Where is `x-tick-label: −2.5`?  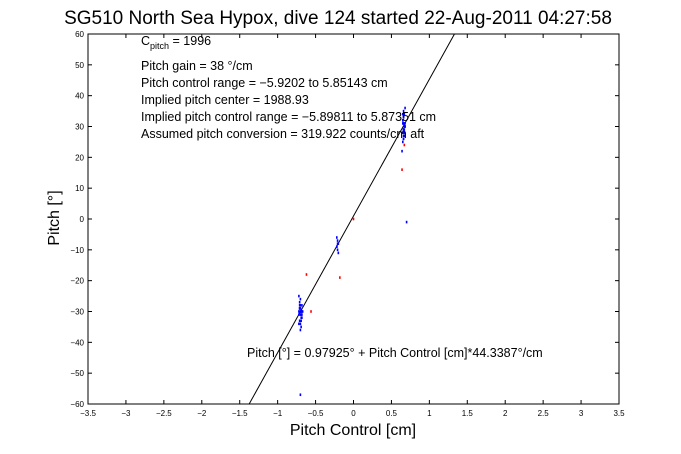
x-tick-label: −2.5 is located at coordinates (164, 413).